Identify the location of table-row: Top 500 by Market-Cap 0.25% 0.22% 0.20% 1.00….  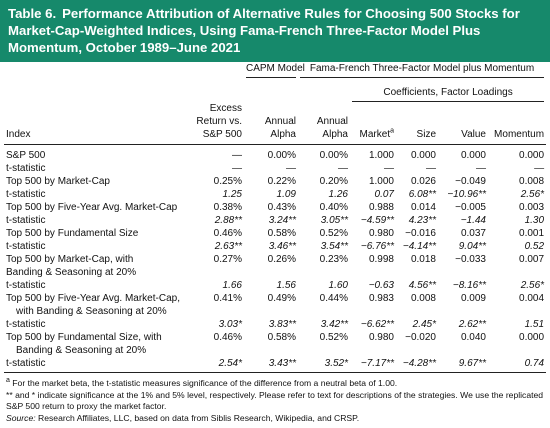
(275, 181).